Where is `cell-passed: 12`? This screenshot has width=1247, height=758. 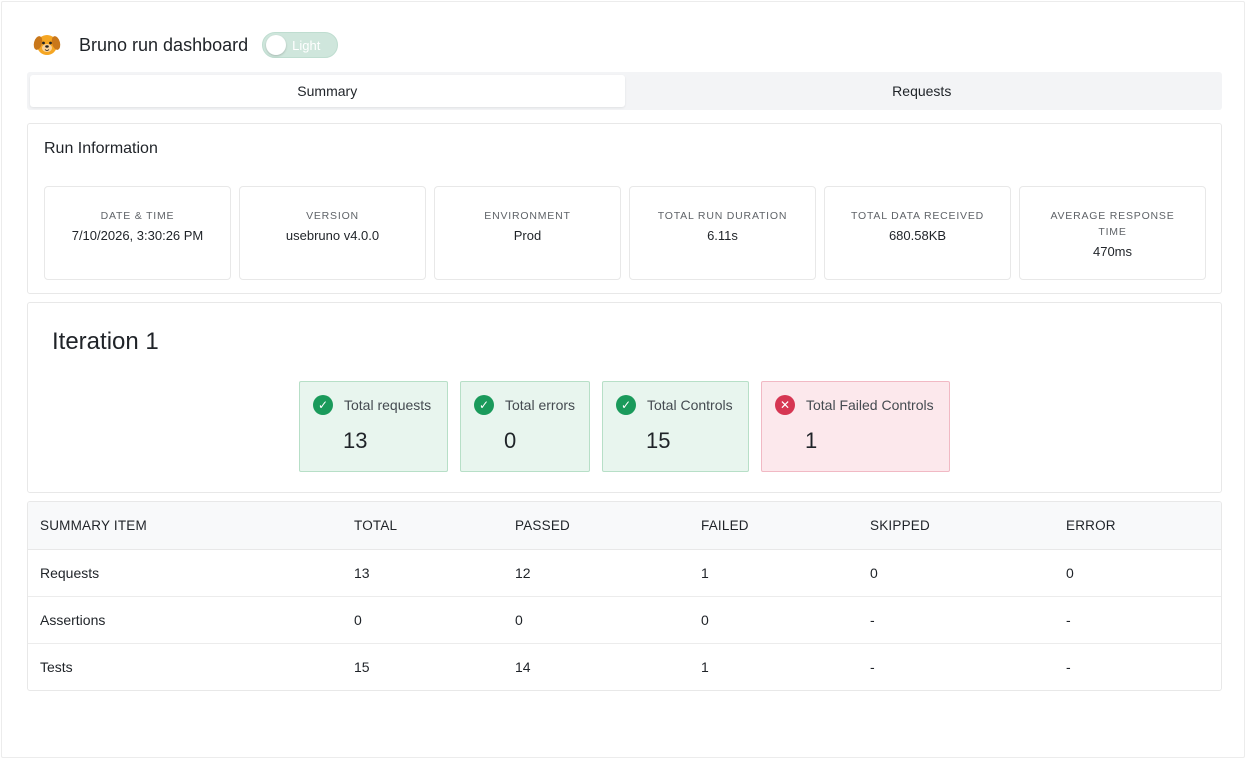
cell-passed: 12 is located at coordinates (596, 573).